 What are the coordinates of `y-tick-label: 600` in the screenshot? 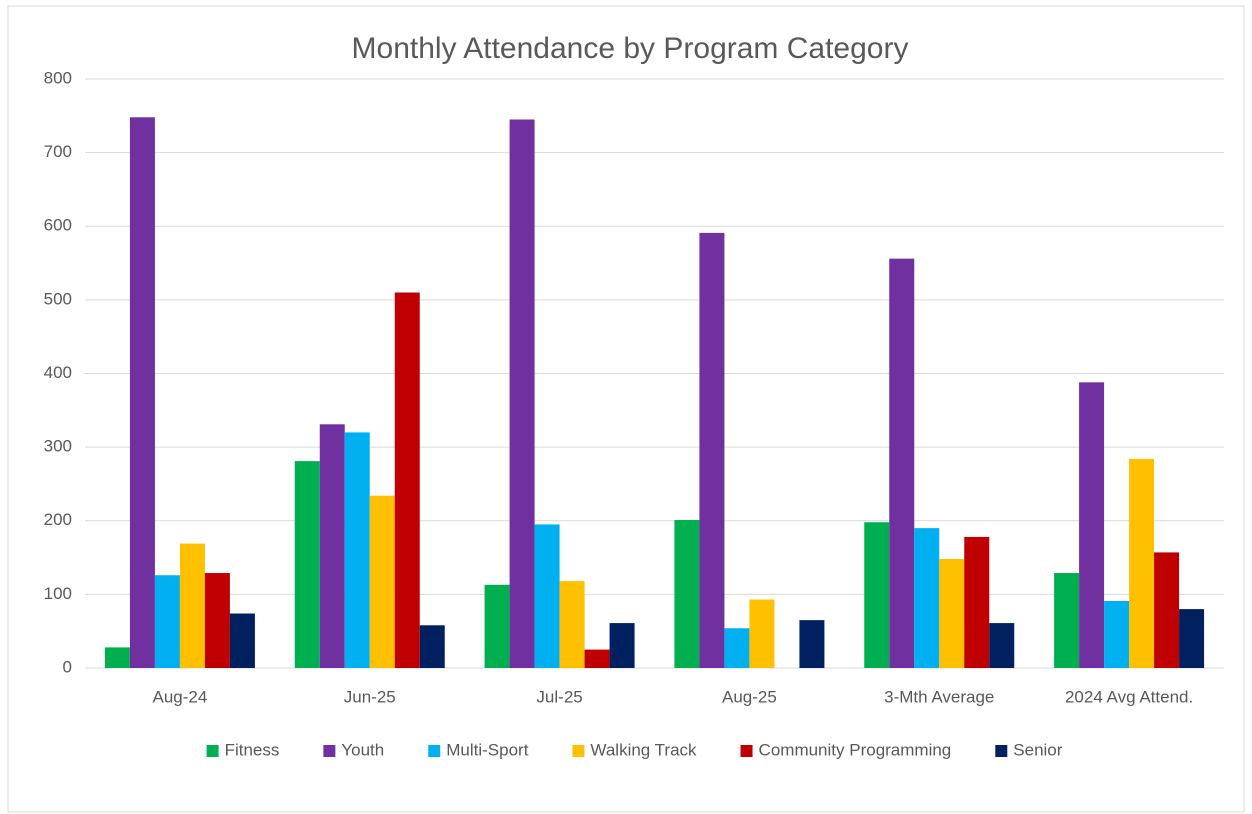 It's located at (58, 225).